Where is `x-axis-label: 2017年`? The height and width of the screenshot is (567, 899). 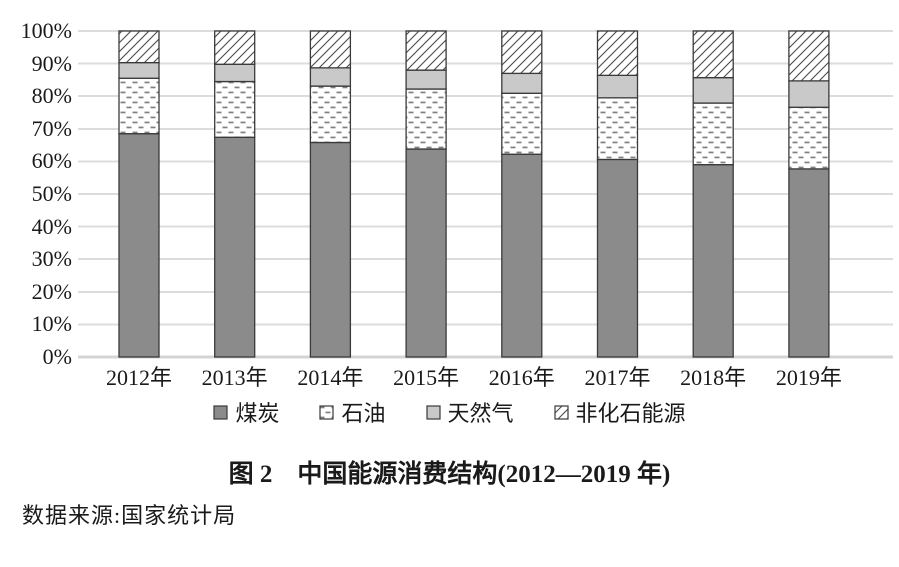
x-axis-label: 2017年 is located at coordinates (617, 377).